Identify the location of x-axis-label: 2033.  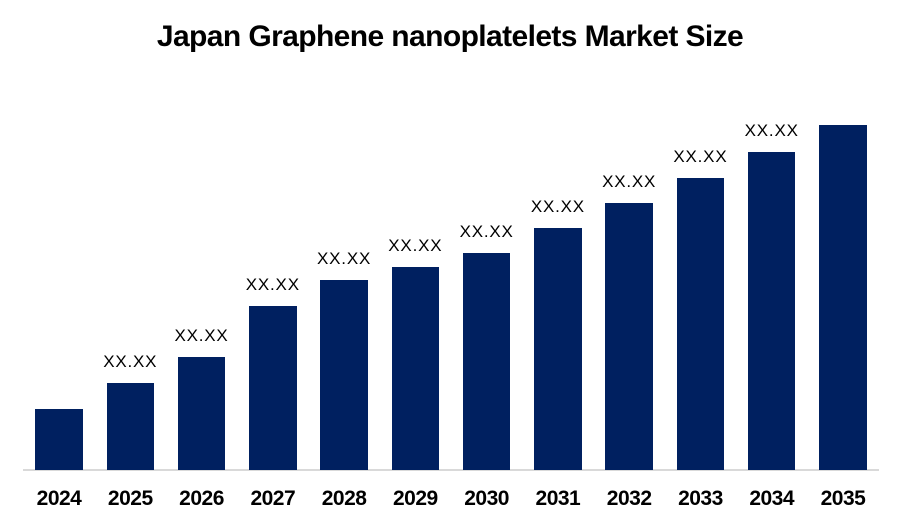
(700, 498).